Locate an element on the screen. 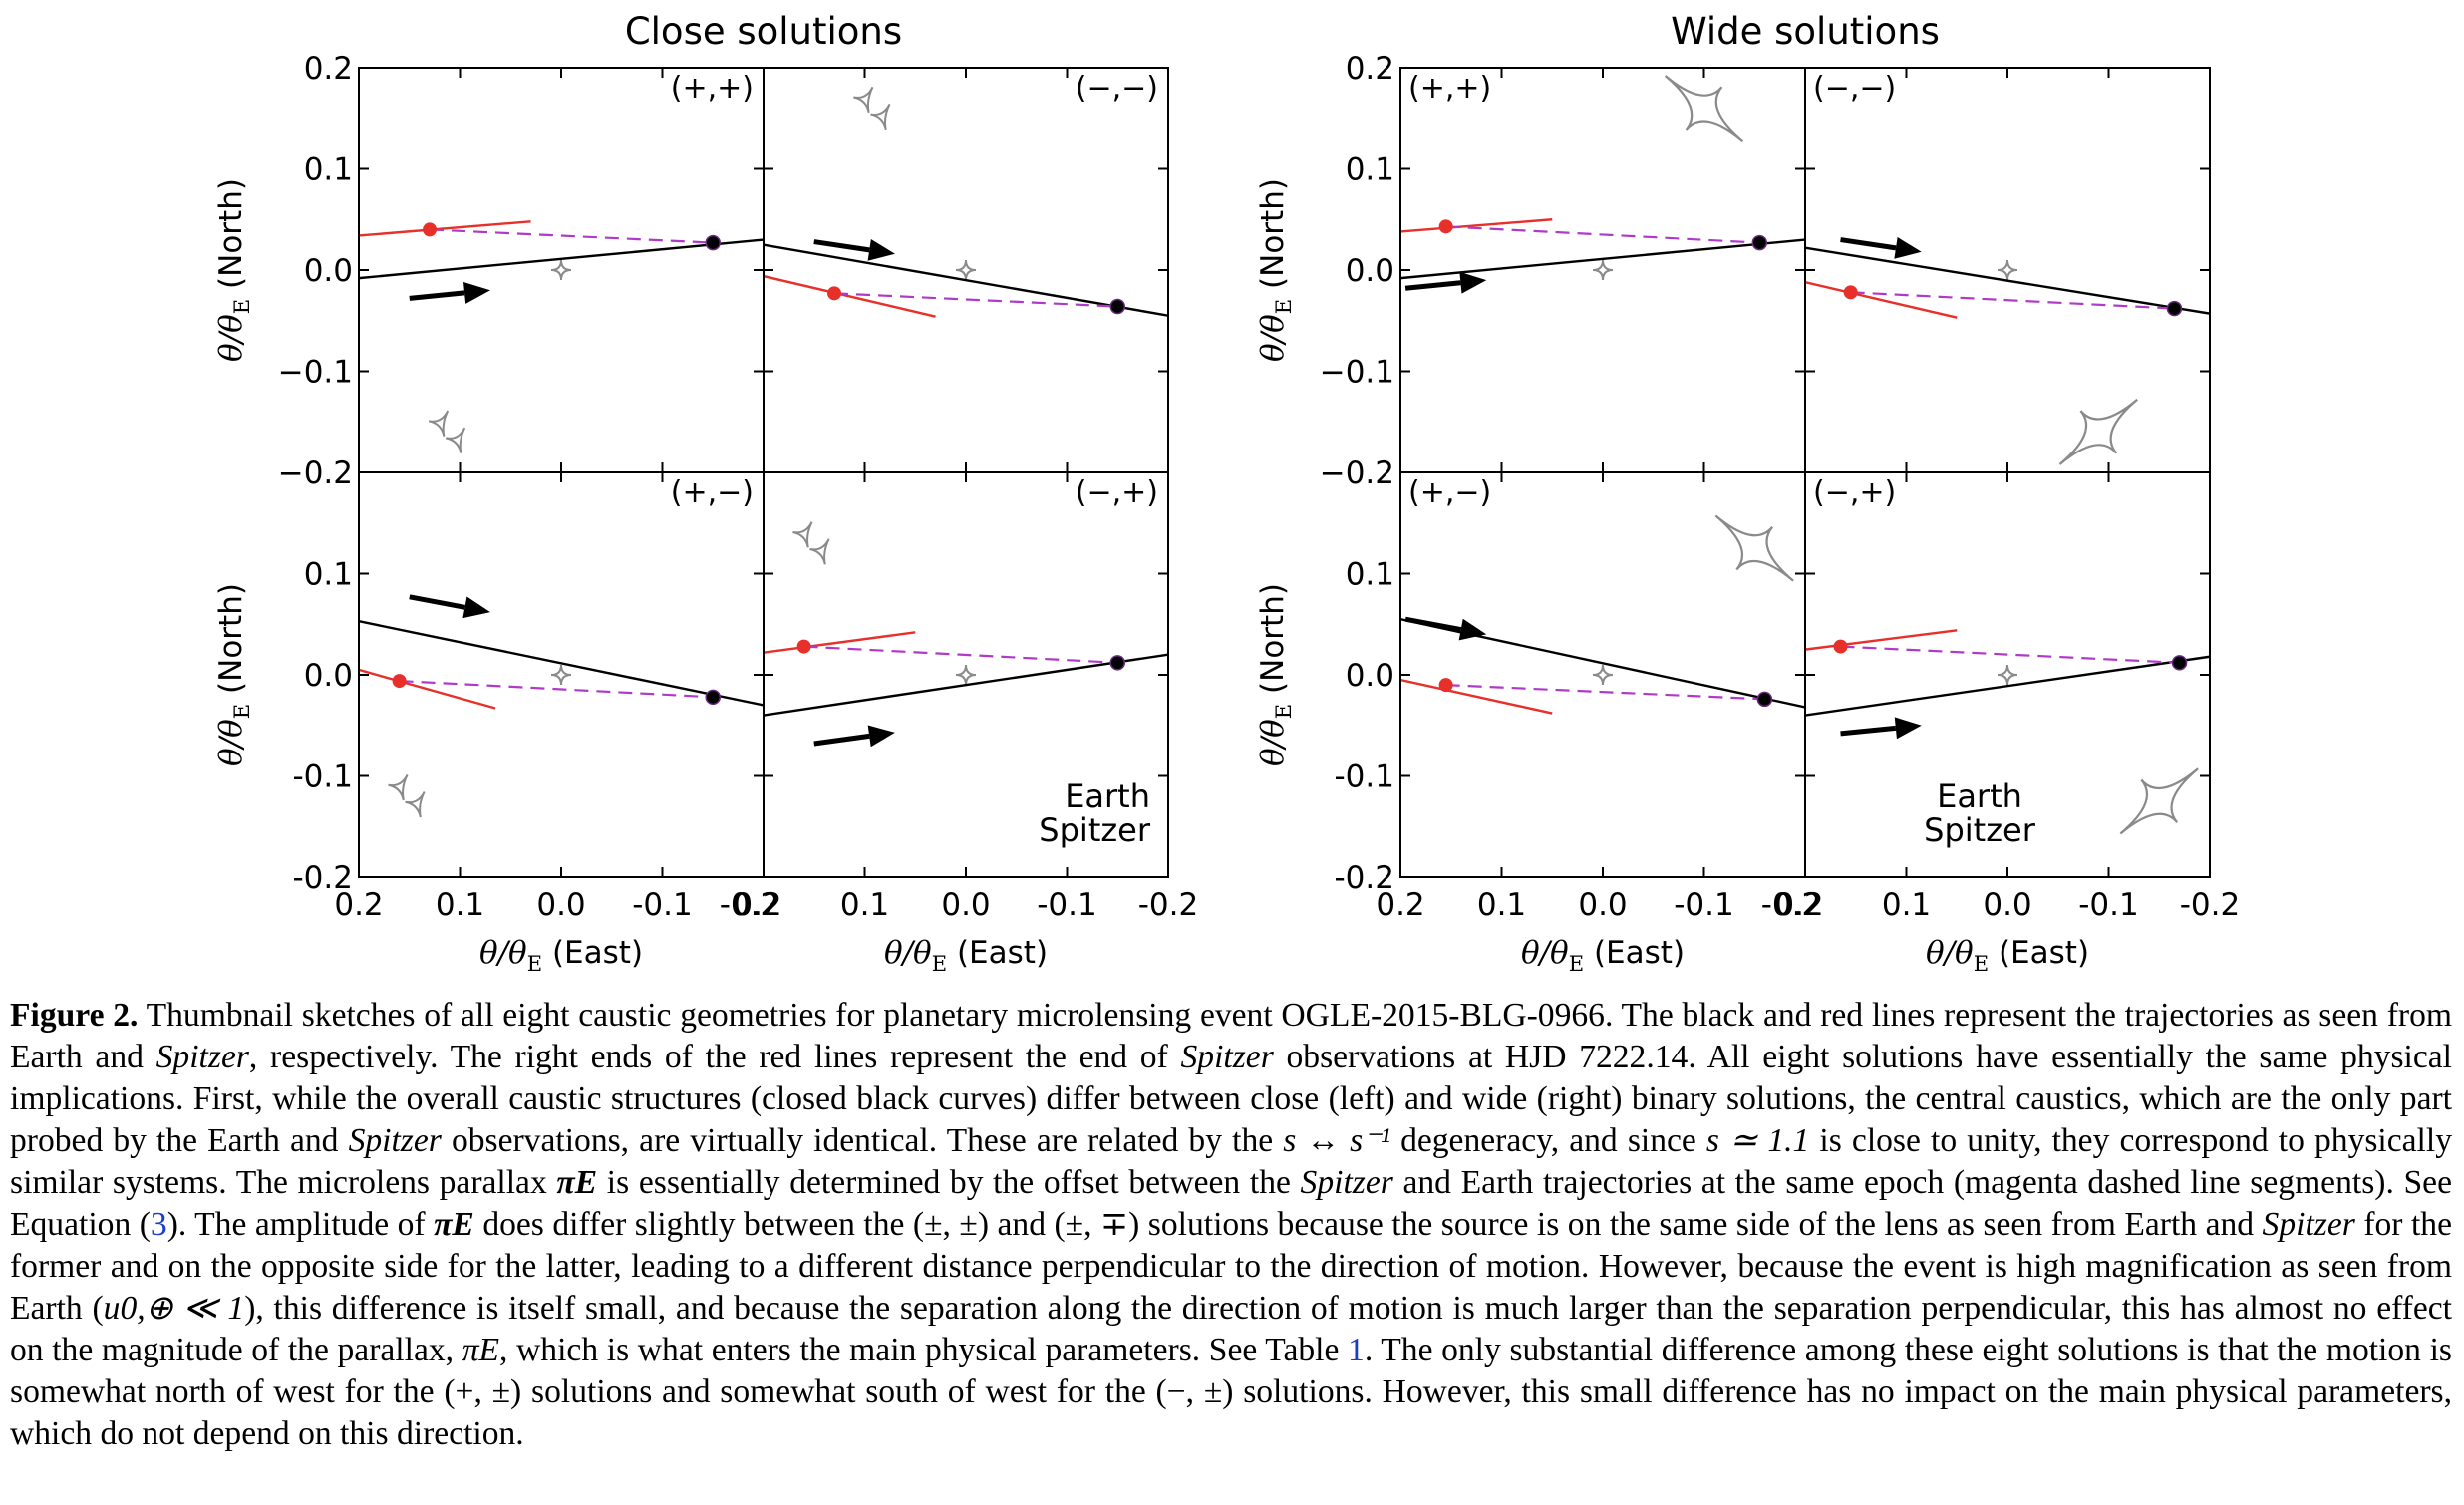 The height and width of the screenshot is (1505, 2464). caption-text: degeneracy, and since is located at coordinates (1548, 1140).